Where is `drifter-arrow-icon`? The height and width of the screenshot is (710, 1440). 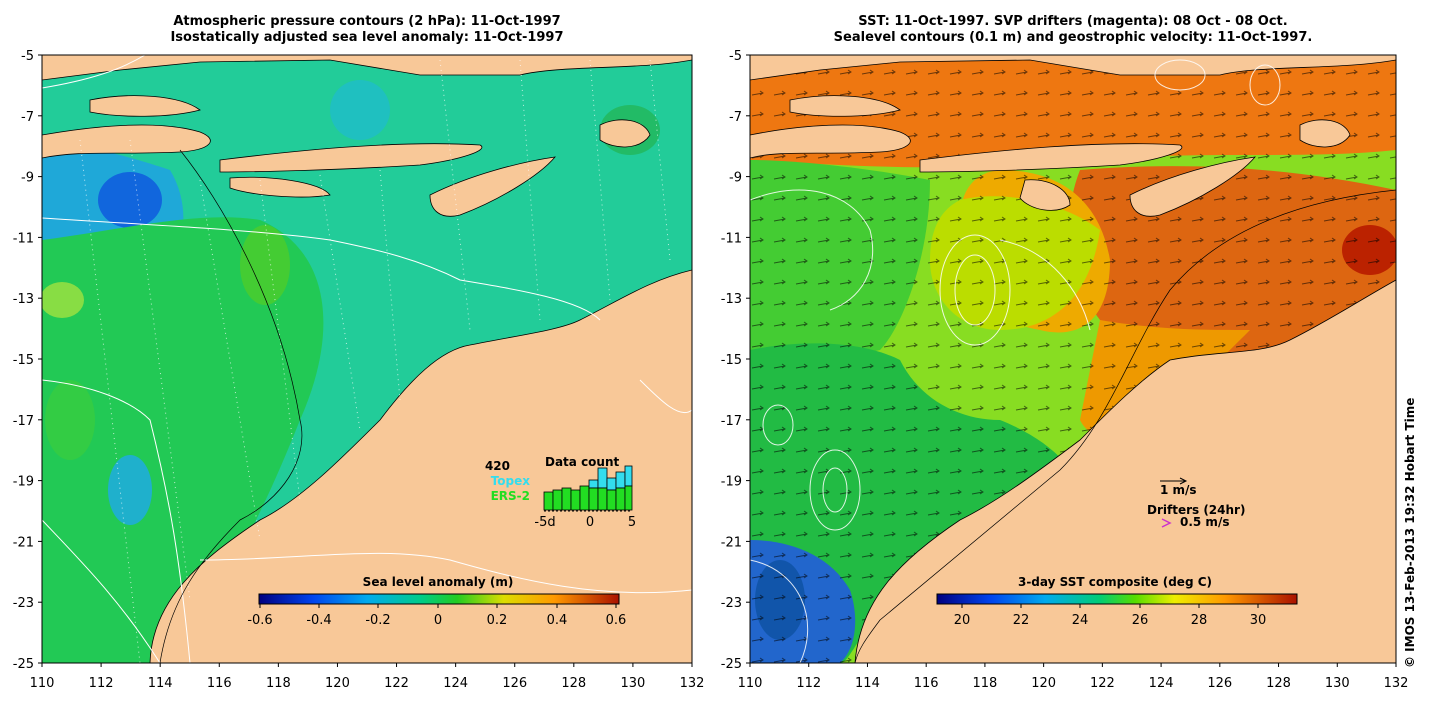 drifter-arrow-icon is located at coordinates (1166, 523).